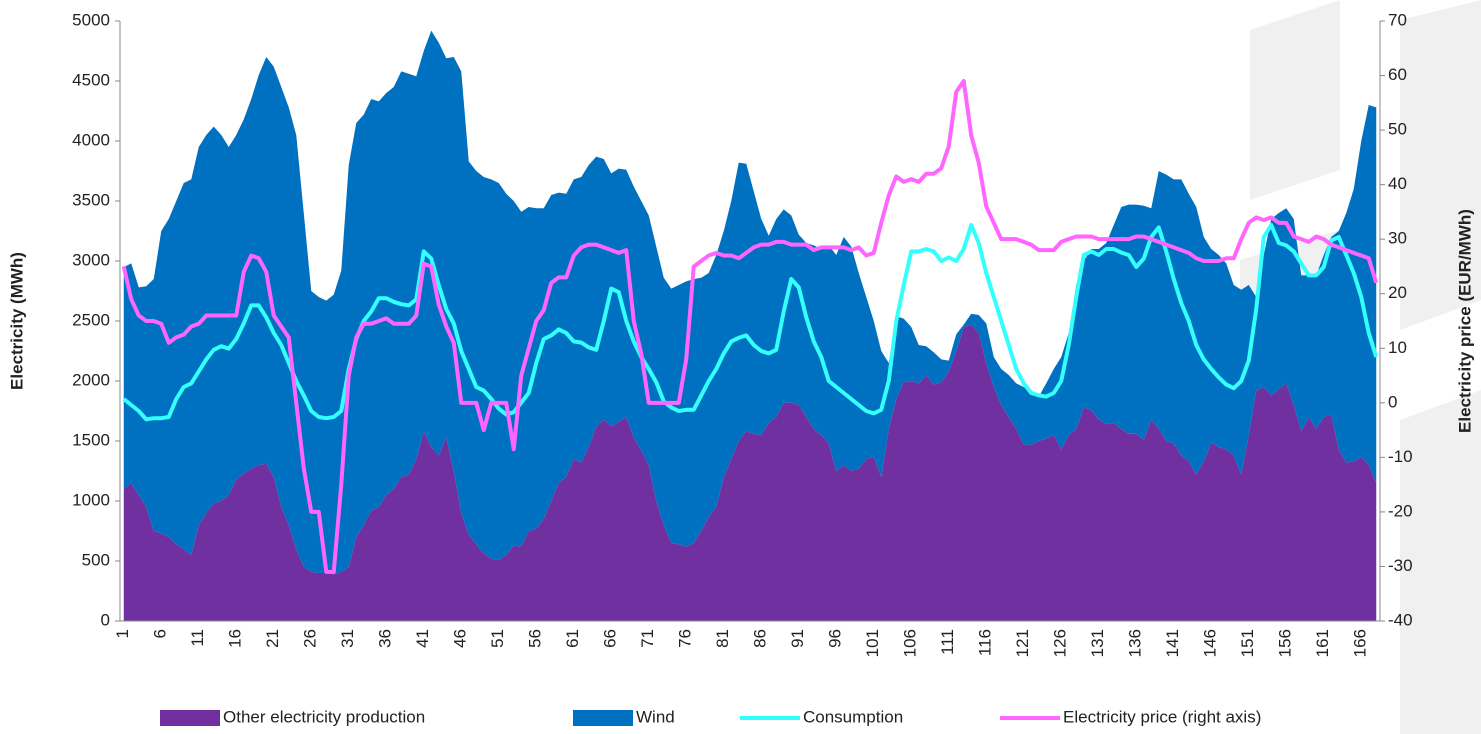  Describe the element at coordinates (1397, 19) in the screenshot. I see `y2-tick-label: 70` at that location.